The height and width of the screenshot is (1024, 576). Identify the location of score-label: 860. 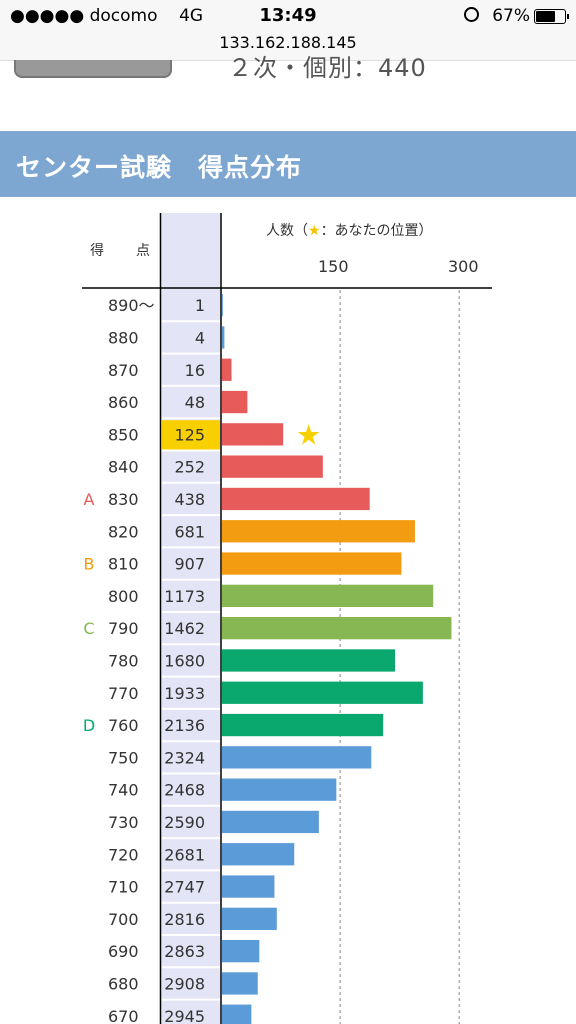
(123, 402).